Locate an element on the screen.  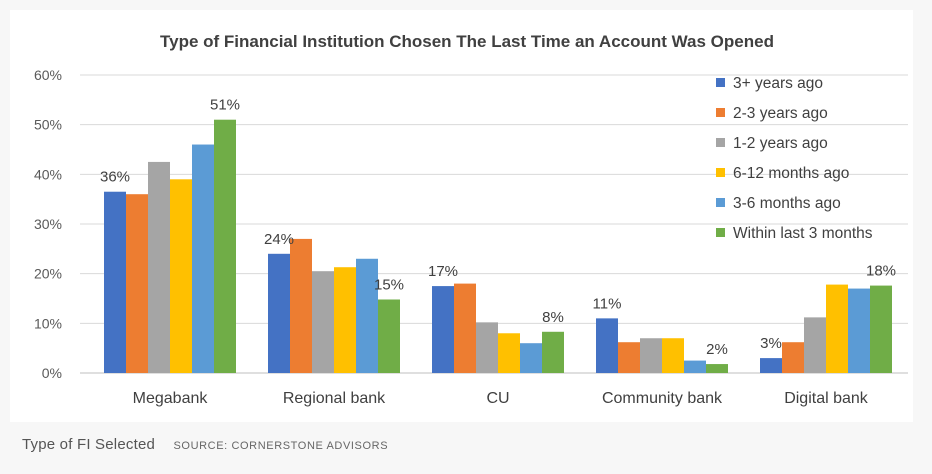
y-tick-label: 20% is located at coordinates (48, 274).